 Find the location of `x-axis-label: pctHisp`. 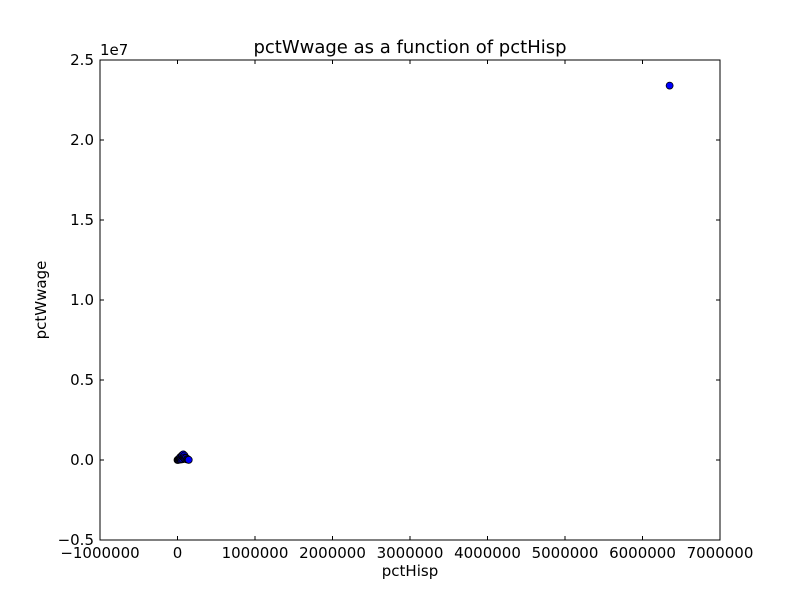

x-axis-label: pctHisp is located at coordinates (410, 571).